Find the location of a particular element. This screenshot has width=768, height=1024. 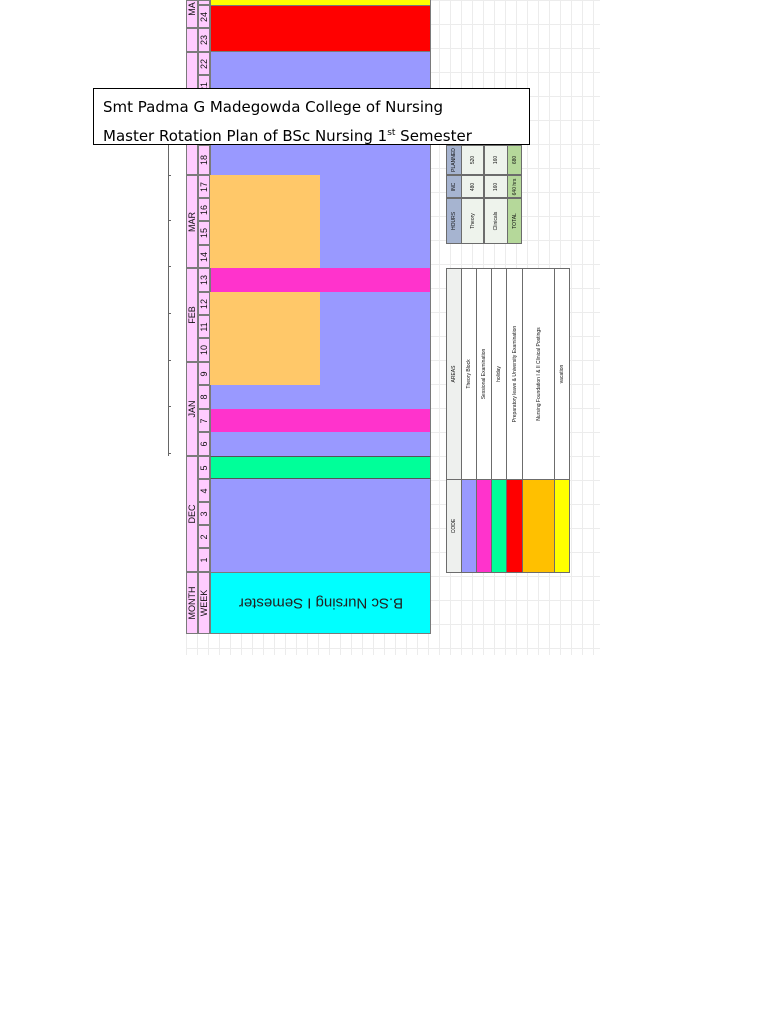

week-cell-3: 3 is located at coordinates (204, 513).